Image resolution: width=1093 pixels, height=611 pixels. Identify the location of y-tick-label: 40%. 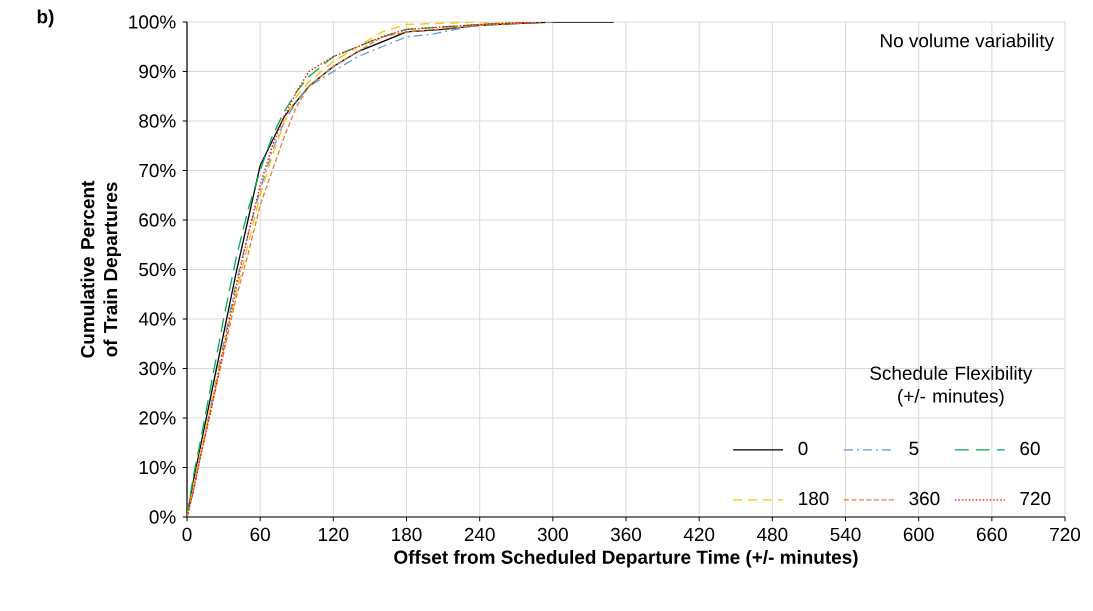
(157, 319).